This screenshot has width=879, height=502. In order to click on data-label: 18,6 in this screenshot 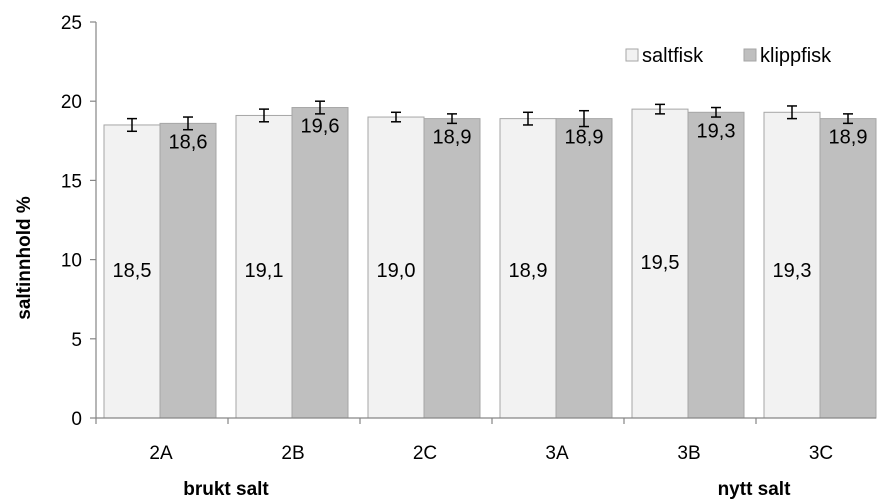, I will do `click(188, 142)`.